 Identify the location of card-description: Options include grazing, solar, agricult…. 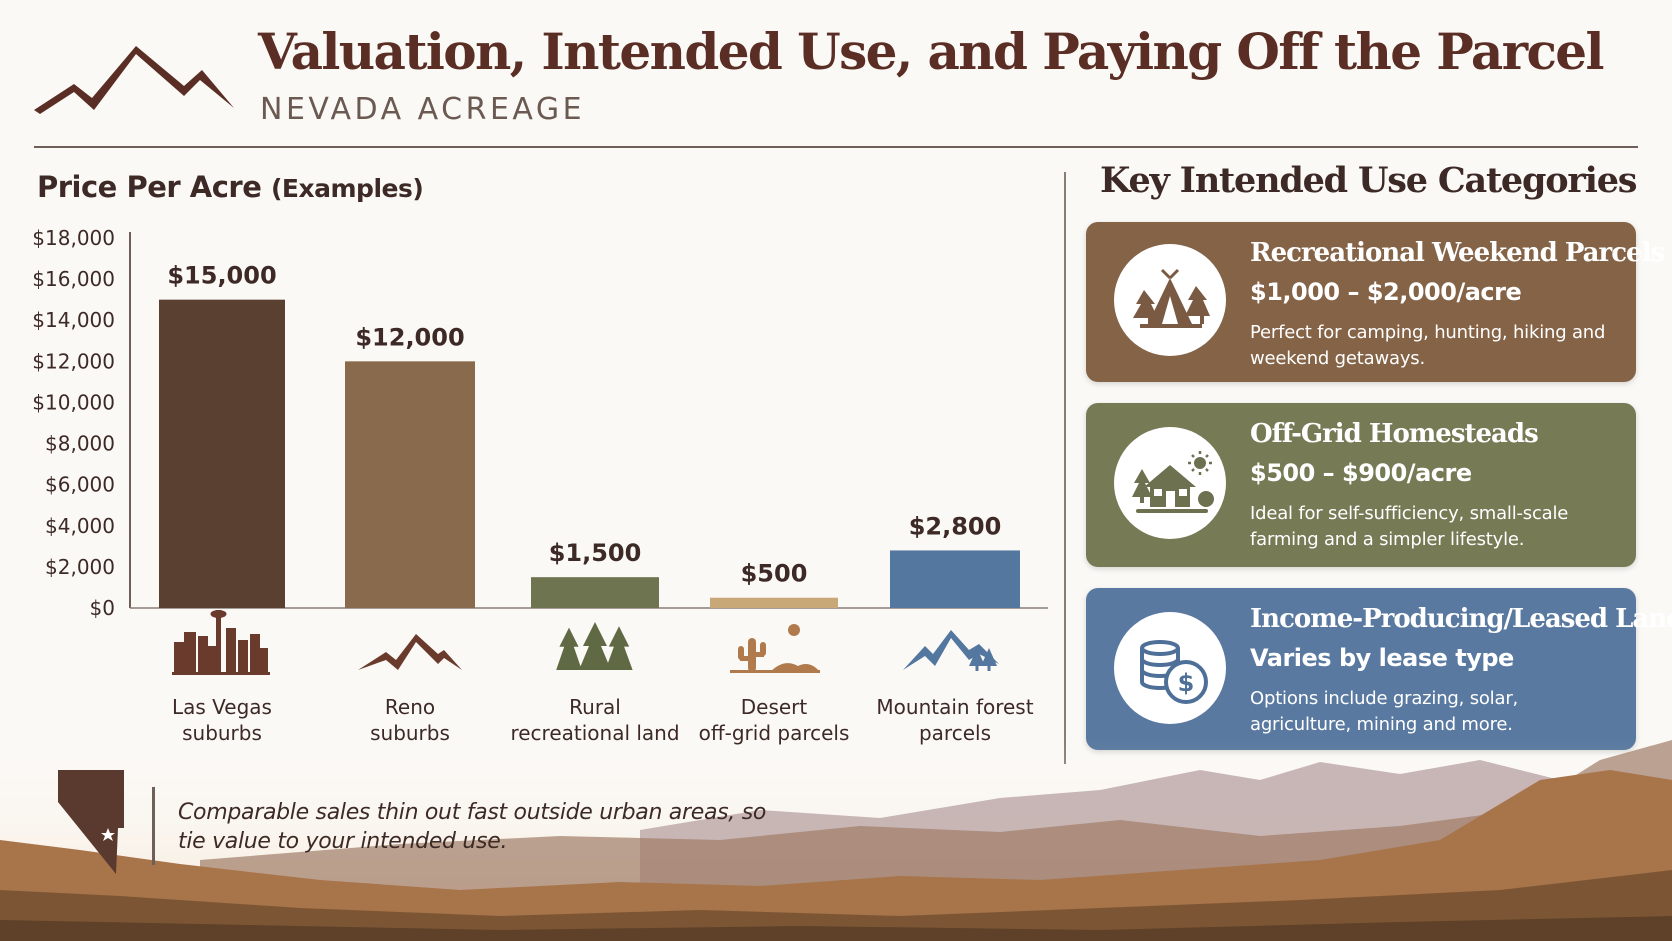
(1384, 711).